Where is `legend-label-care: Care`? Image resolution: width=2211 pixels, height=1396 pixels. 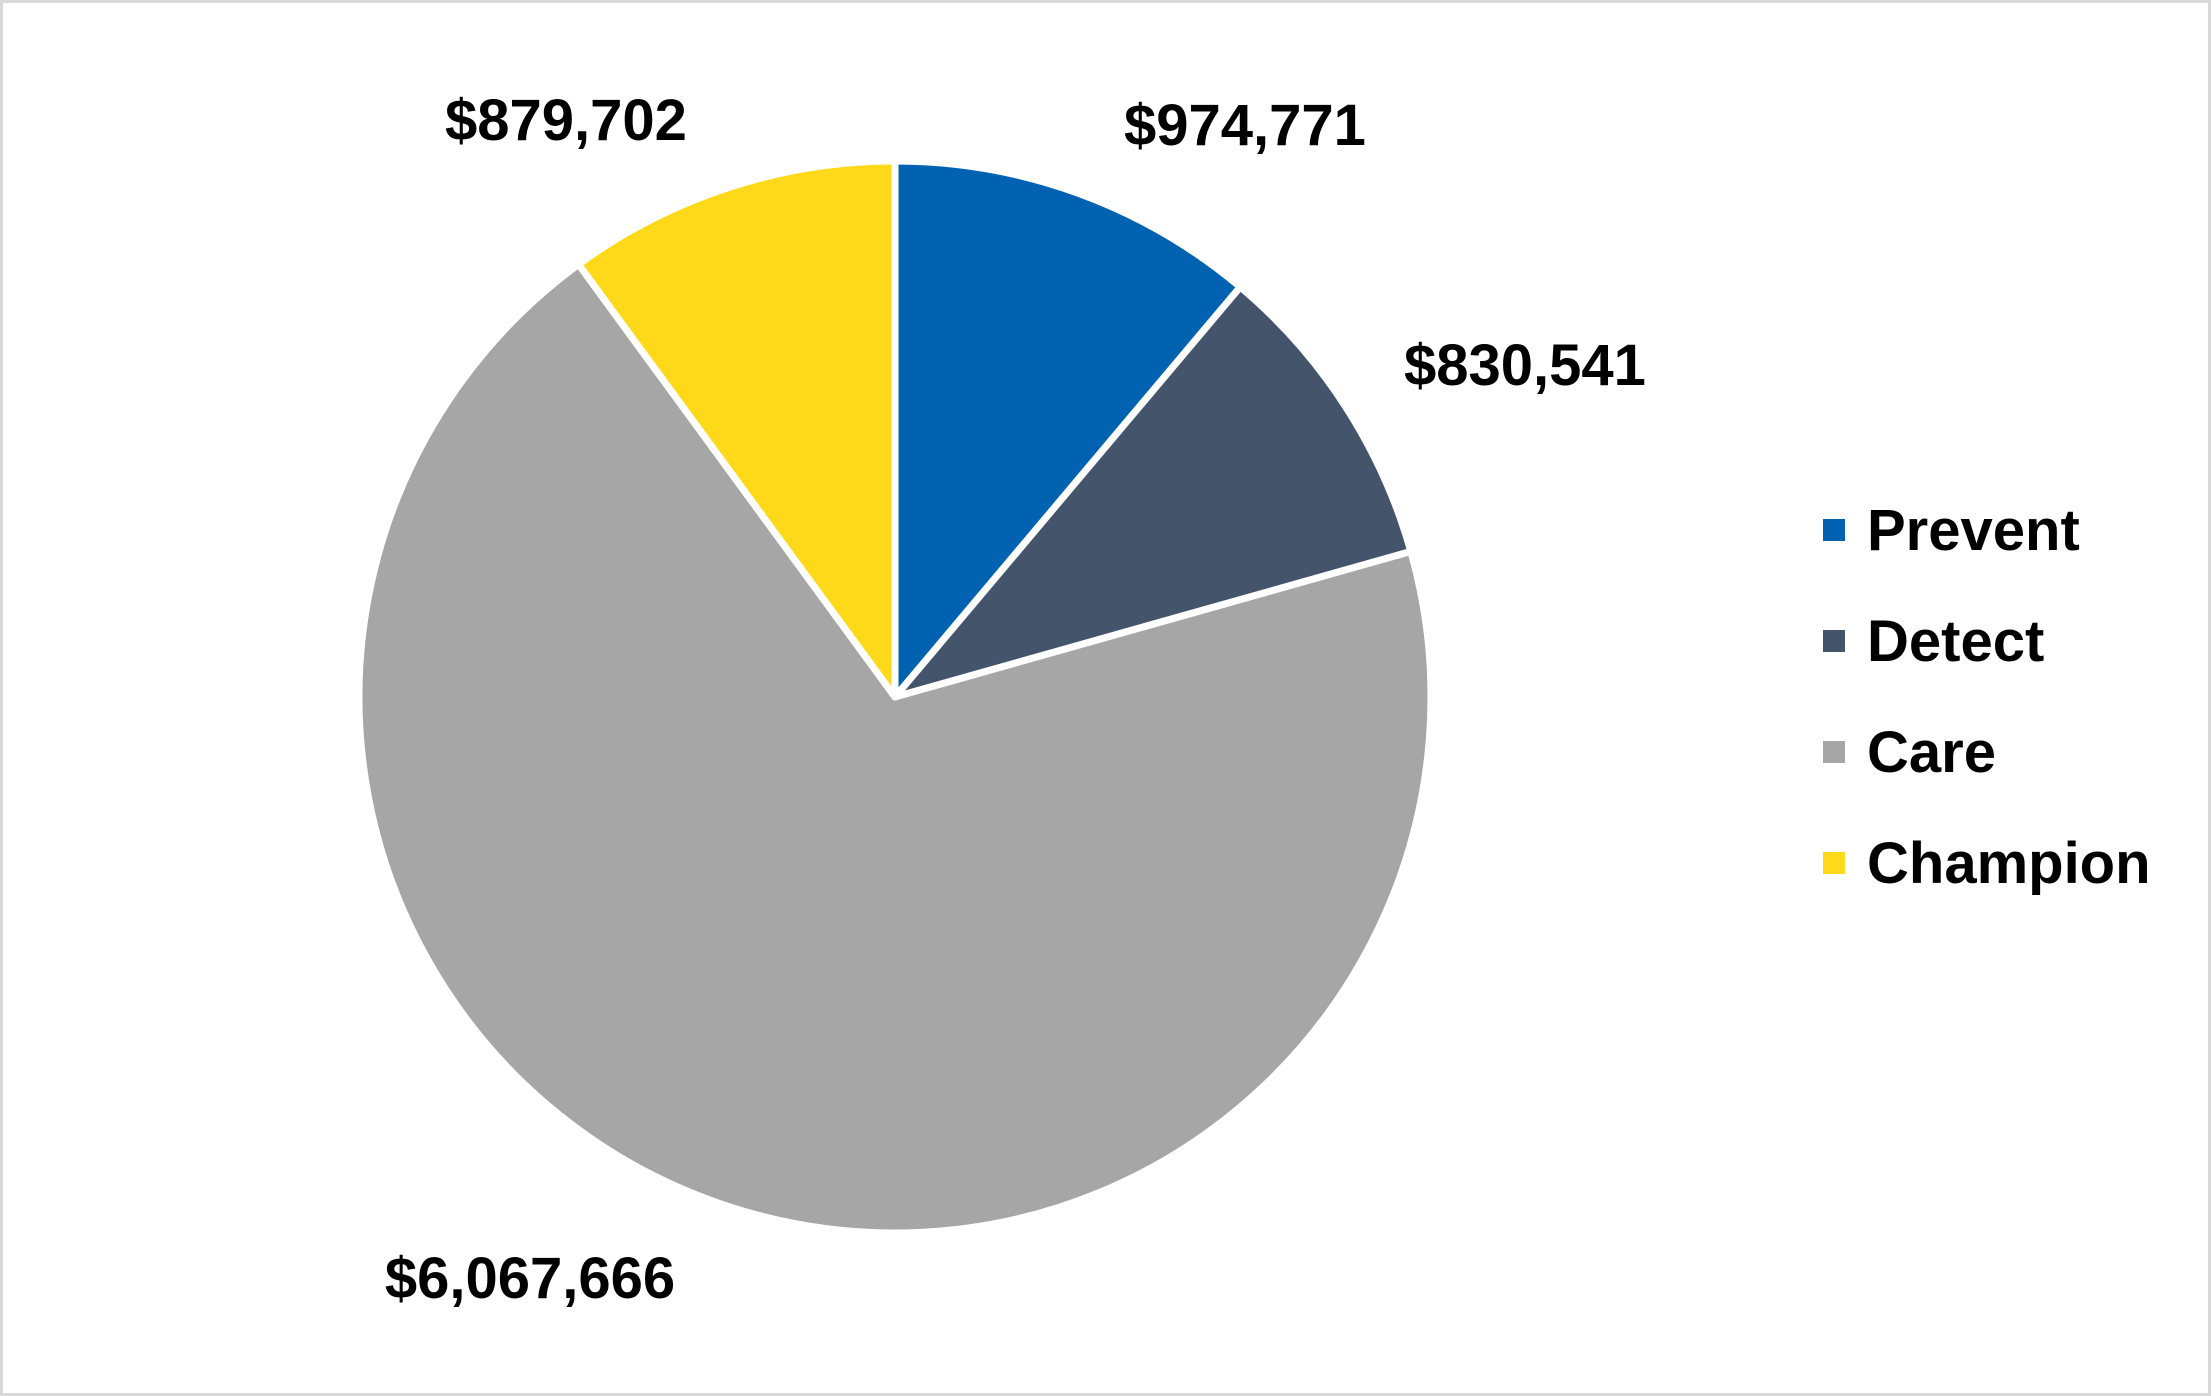
legend-label-care: Care is located at coordinates (1931, 752).